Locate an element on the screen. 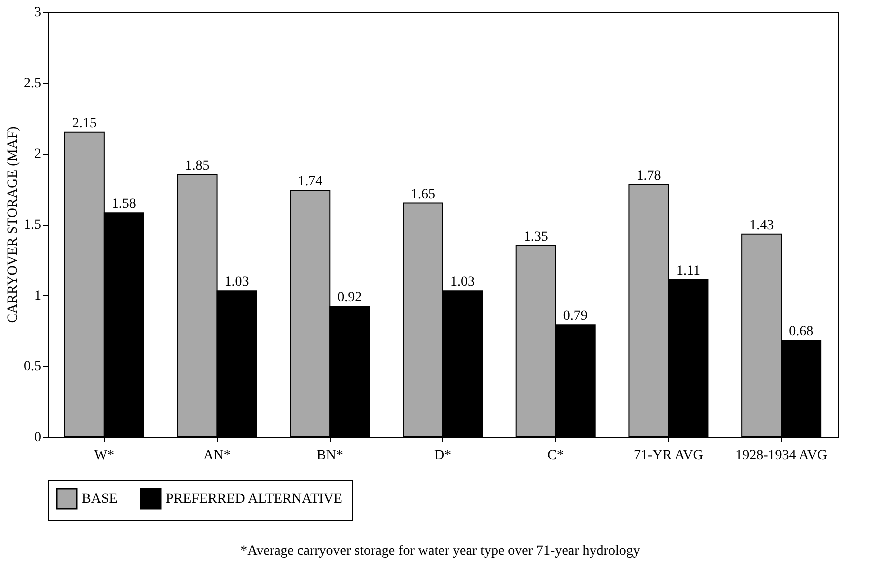 Image resolution: width=881 pixels, height=577 pixels. data-label: 1.85 is located at coordinates (197, 166).